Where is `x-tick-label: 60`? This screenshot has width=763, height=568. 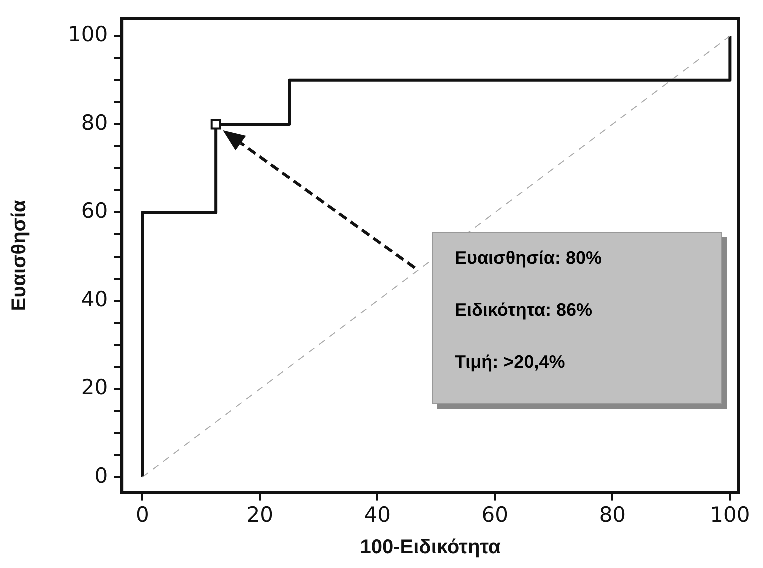 x-tick-label: 60 is located at coordinates (495, 514).